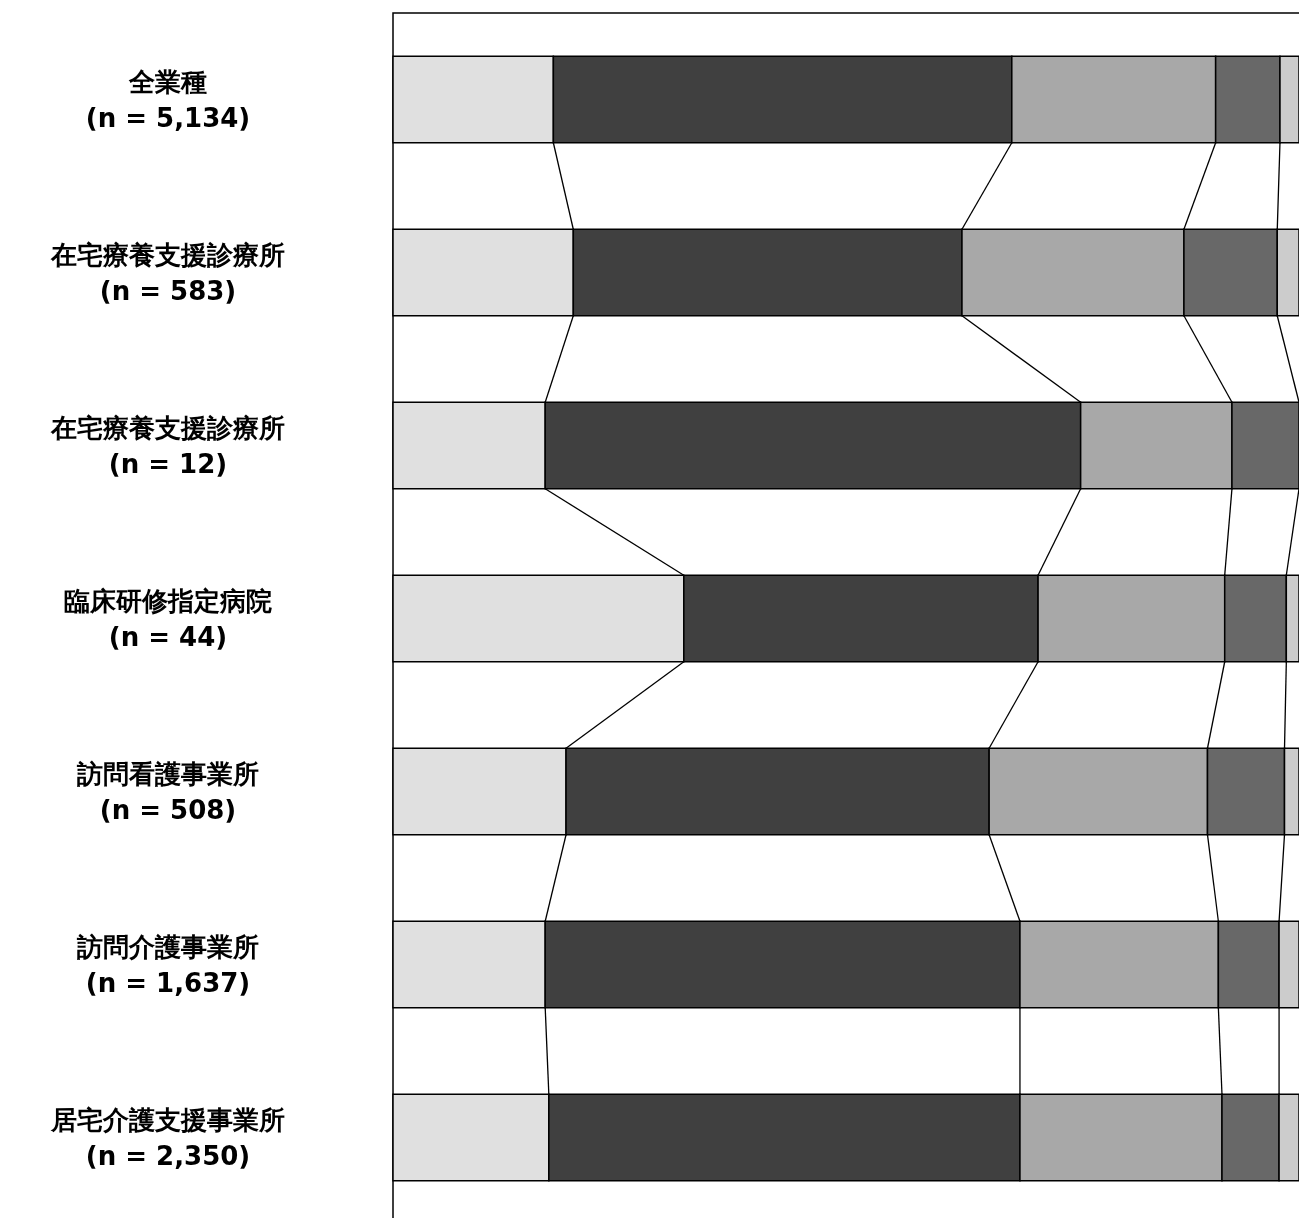 The image size is (1299, 1218). I want to click on y-tick-label: 訪問看護事業所 (n = 508), so click(167, 791).